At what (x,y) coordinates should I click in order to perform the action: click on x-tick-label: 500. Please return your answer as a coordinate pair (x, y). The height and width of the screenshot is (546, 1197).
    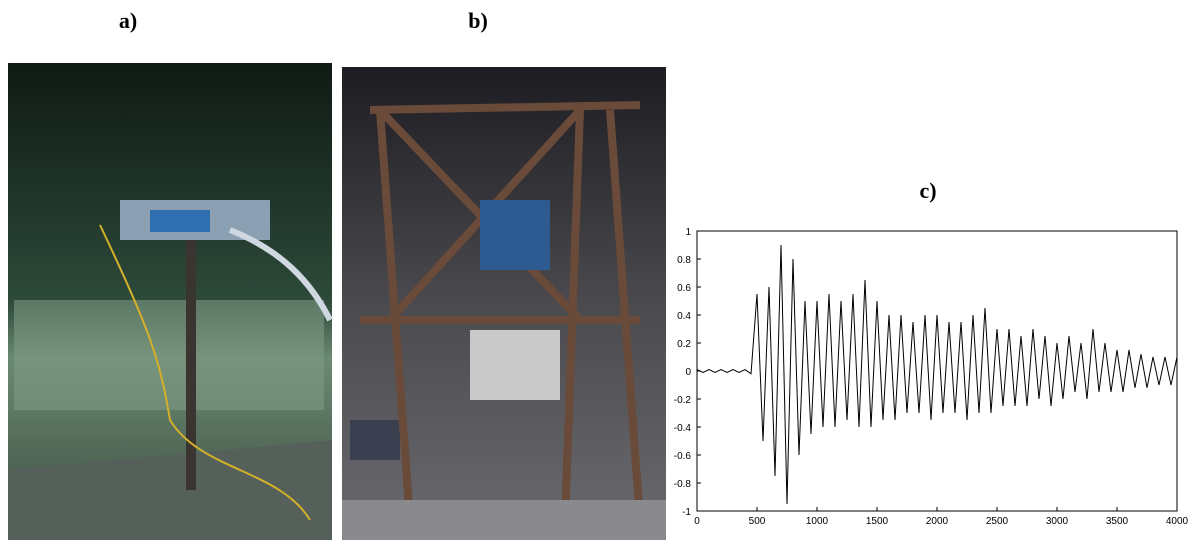
    Looking at the image, I should click on (757, 521).